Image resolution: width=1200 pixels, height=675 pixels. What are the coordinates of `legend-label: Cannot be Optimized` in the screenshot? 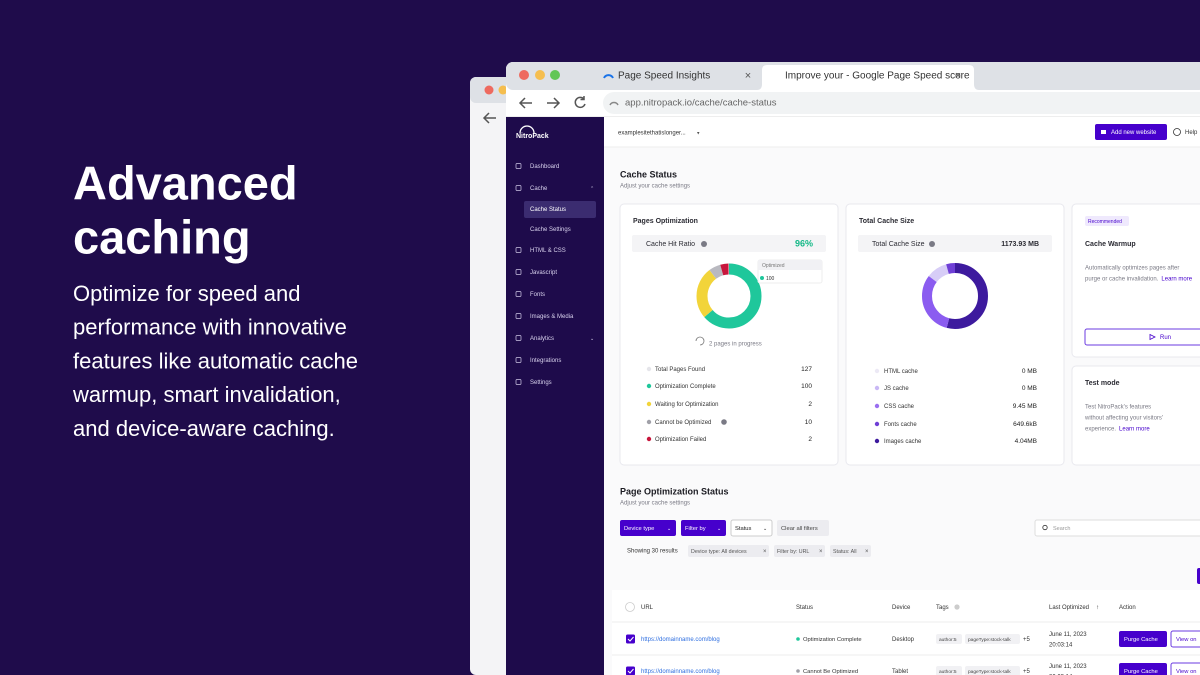 It's located at (683, 423).